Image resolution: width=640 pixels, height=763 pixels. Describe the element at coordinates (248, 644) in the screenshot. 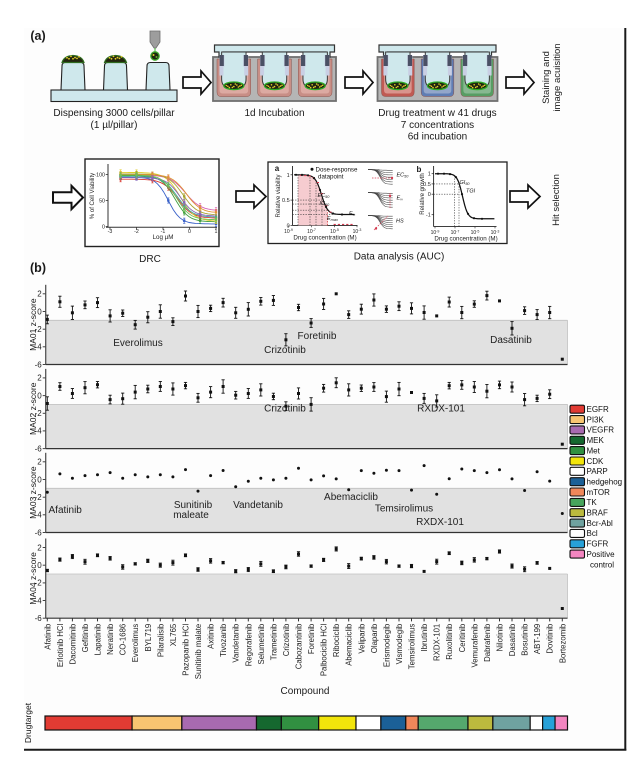

I see `svg-text: Regorafenib` at that location.